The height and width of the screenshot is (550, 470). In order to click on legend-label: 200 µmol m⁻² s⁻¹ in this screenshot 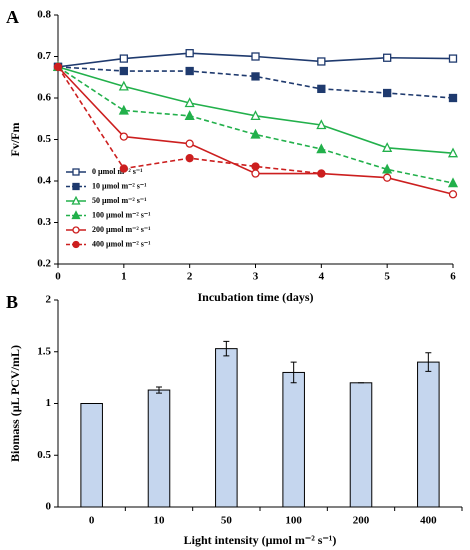, I will do `click(121, 229)`.